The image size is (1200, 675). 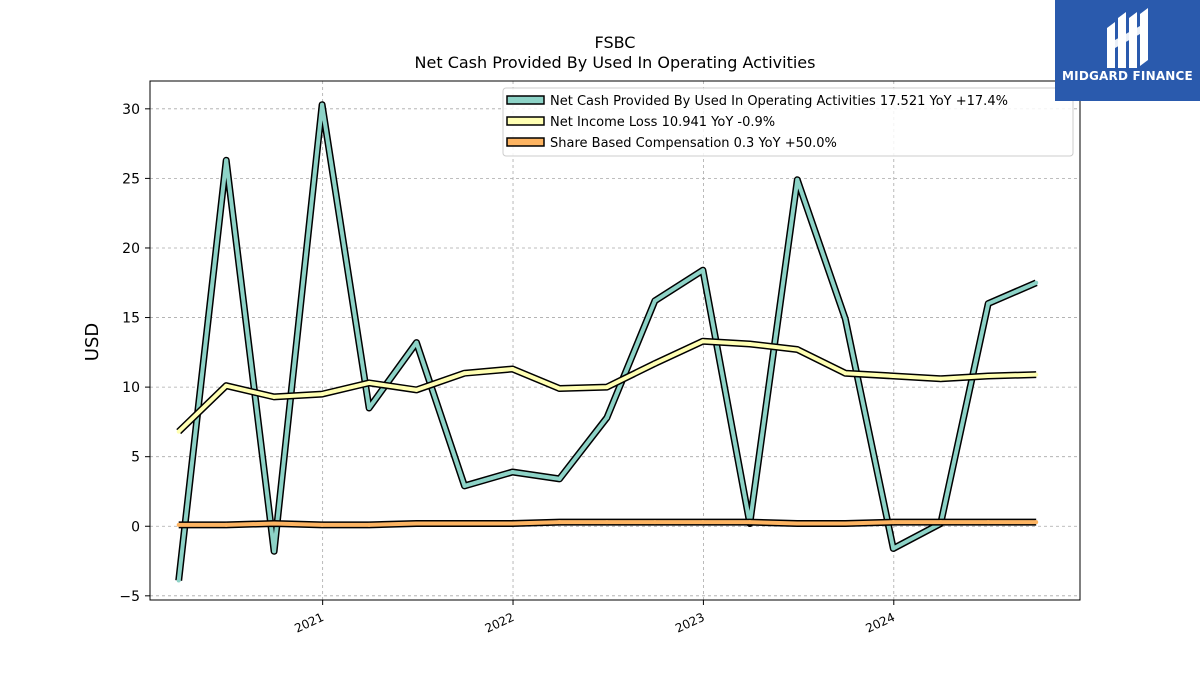 I want to click on y-tick-label: 15, so click(x=131, y=319).